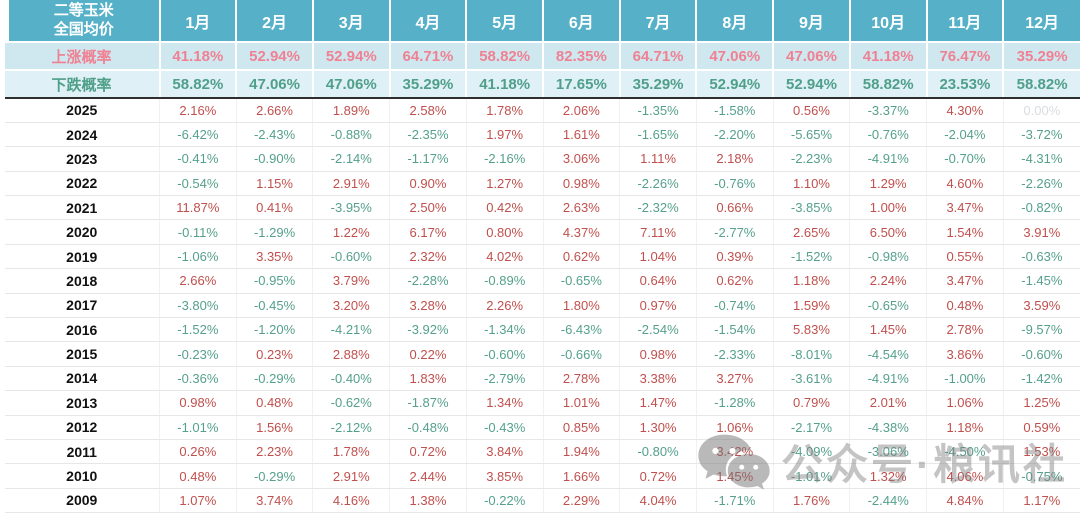  I want to click on change-value: -3.85%, so click(811, 208).